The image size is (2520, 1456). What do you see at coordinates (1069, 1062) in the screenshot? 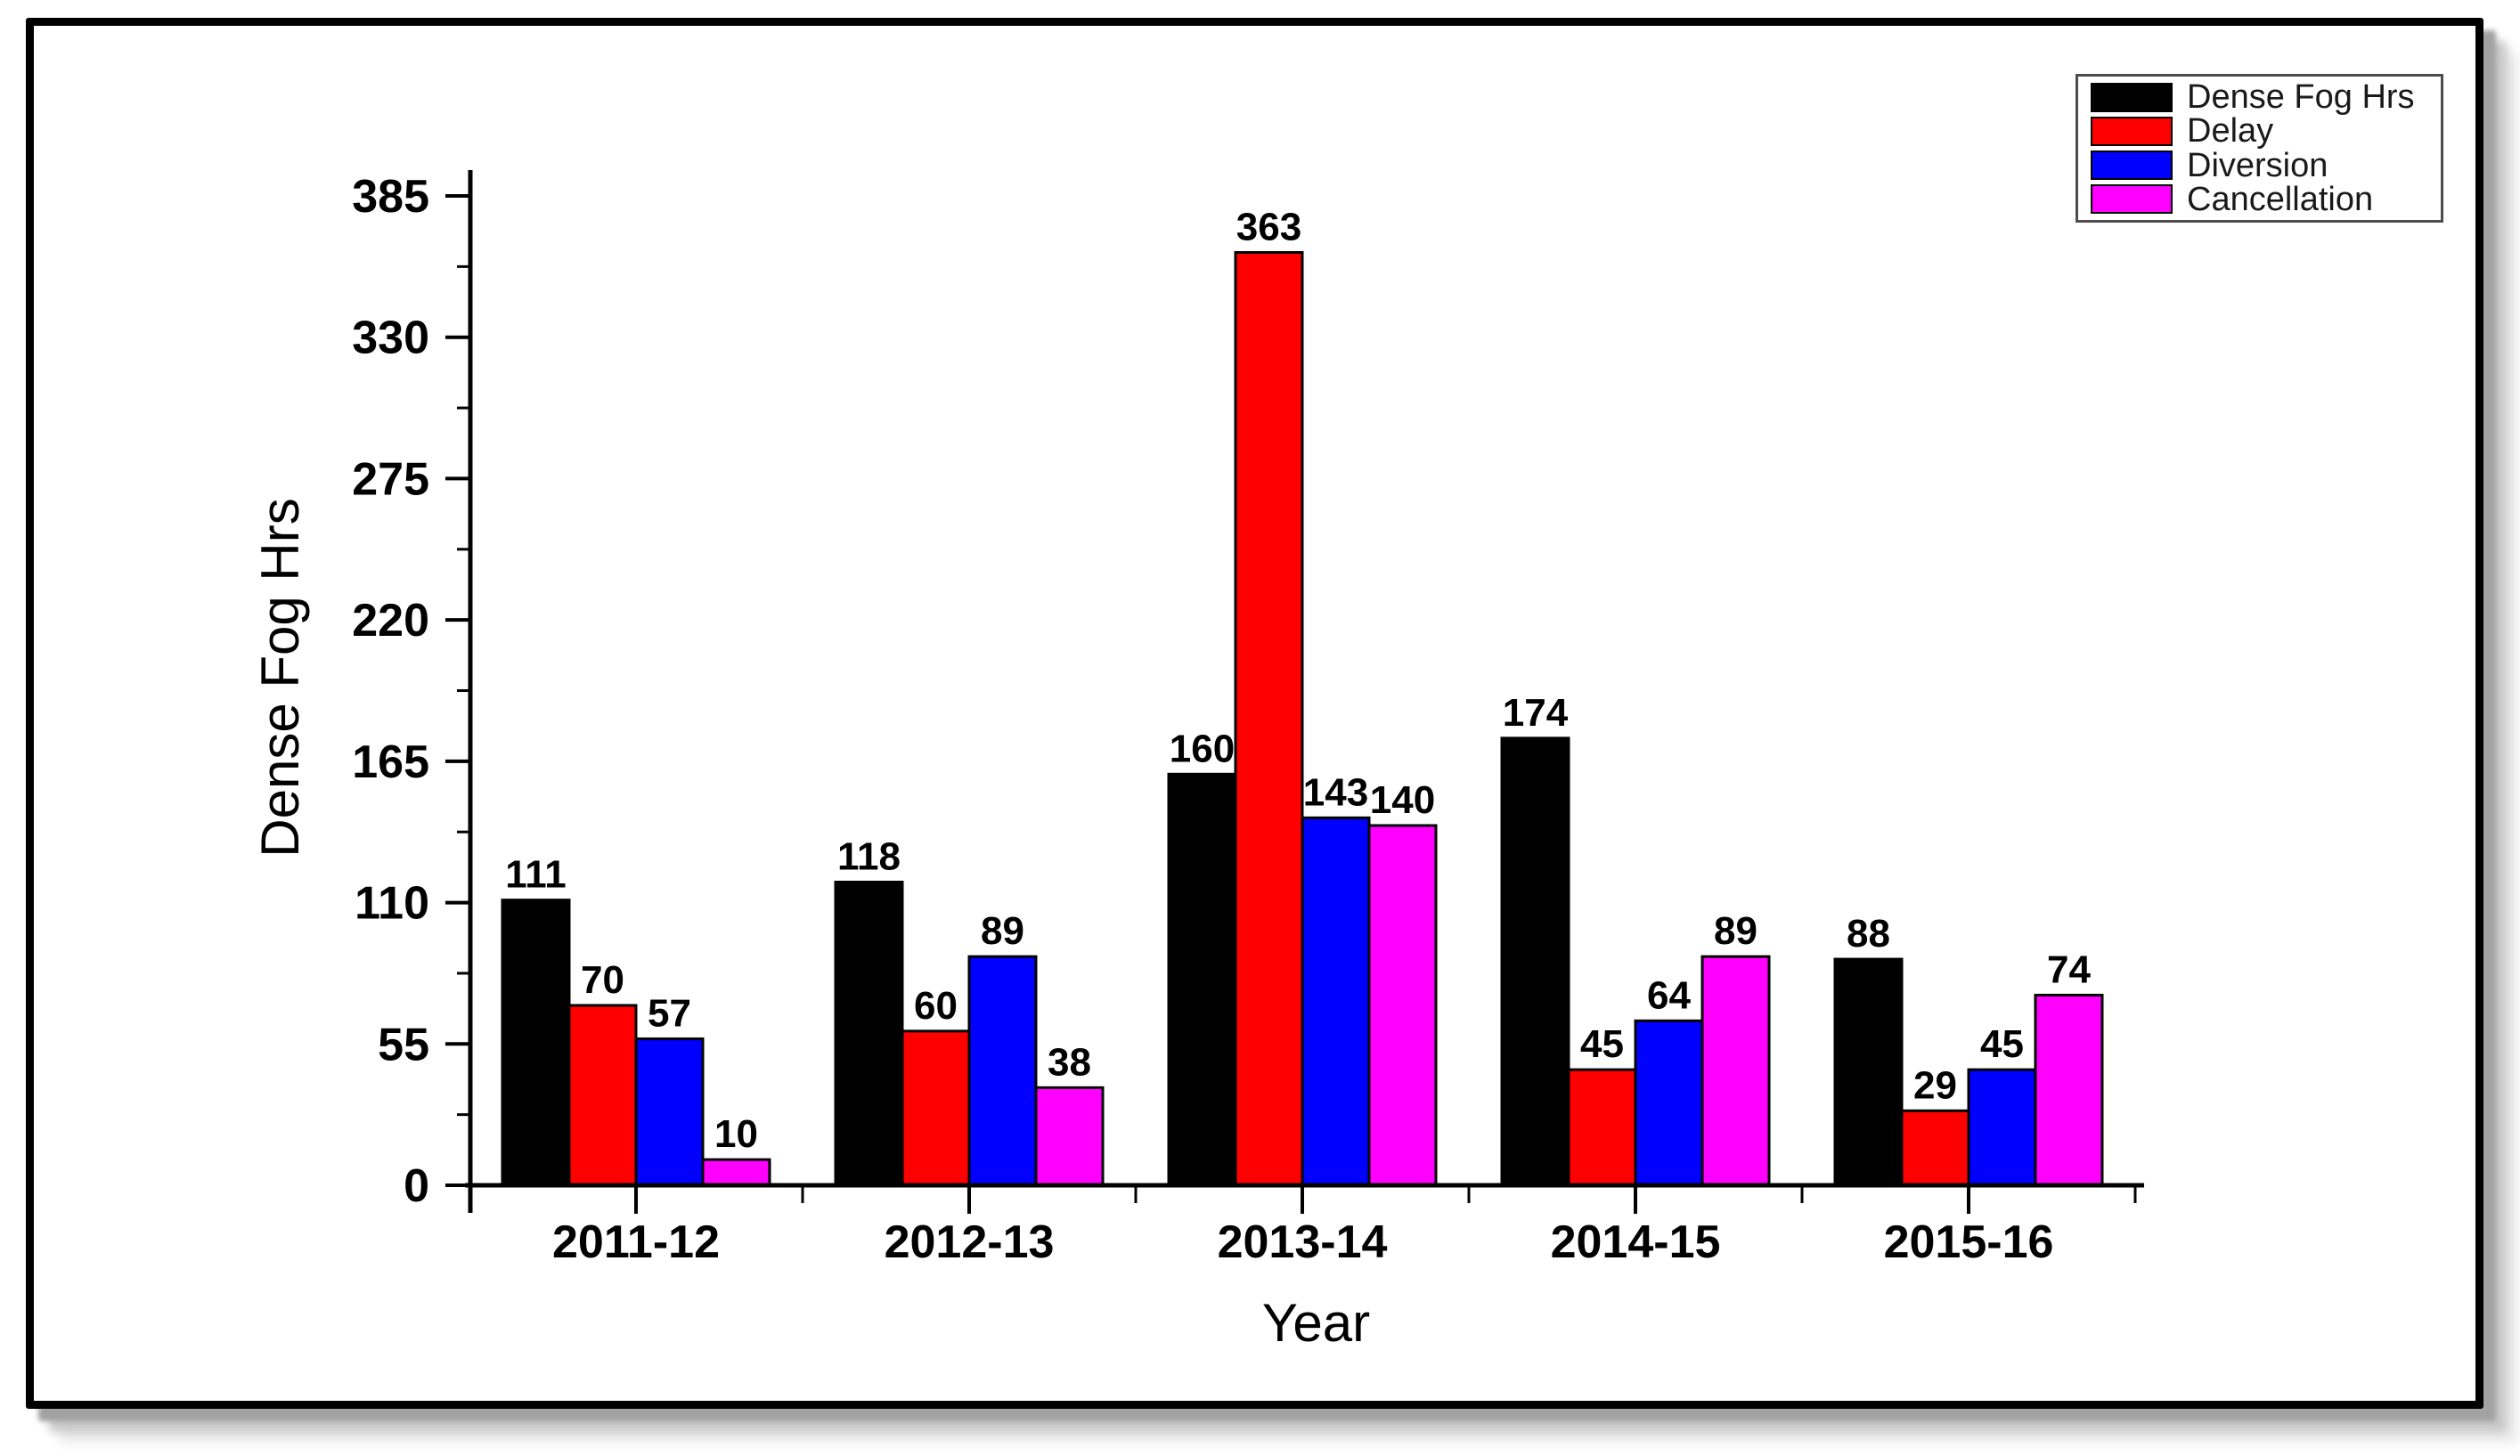
I see `bar-value-label: 38` at bounding box center [1069, 1062].